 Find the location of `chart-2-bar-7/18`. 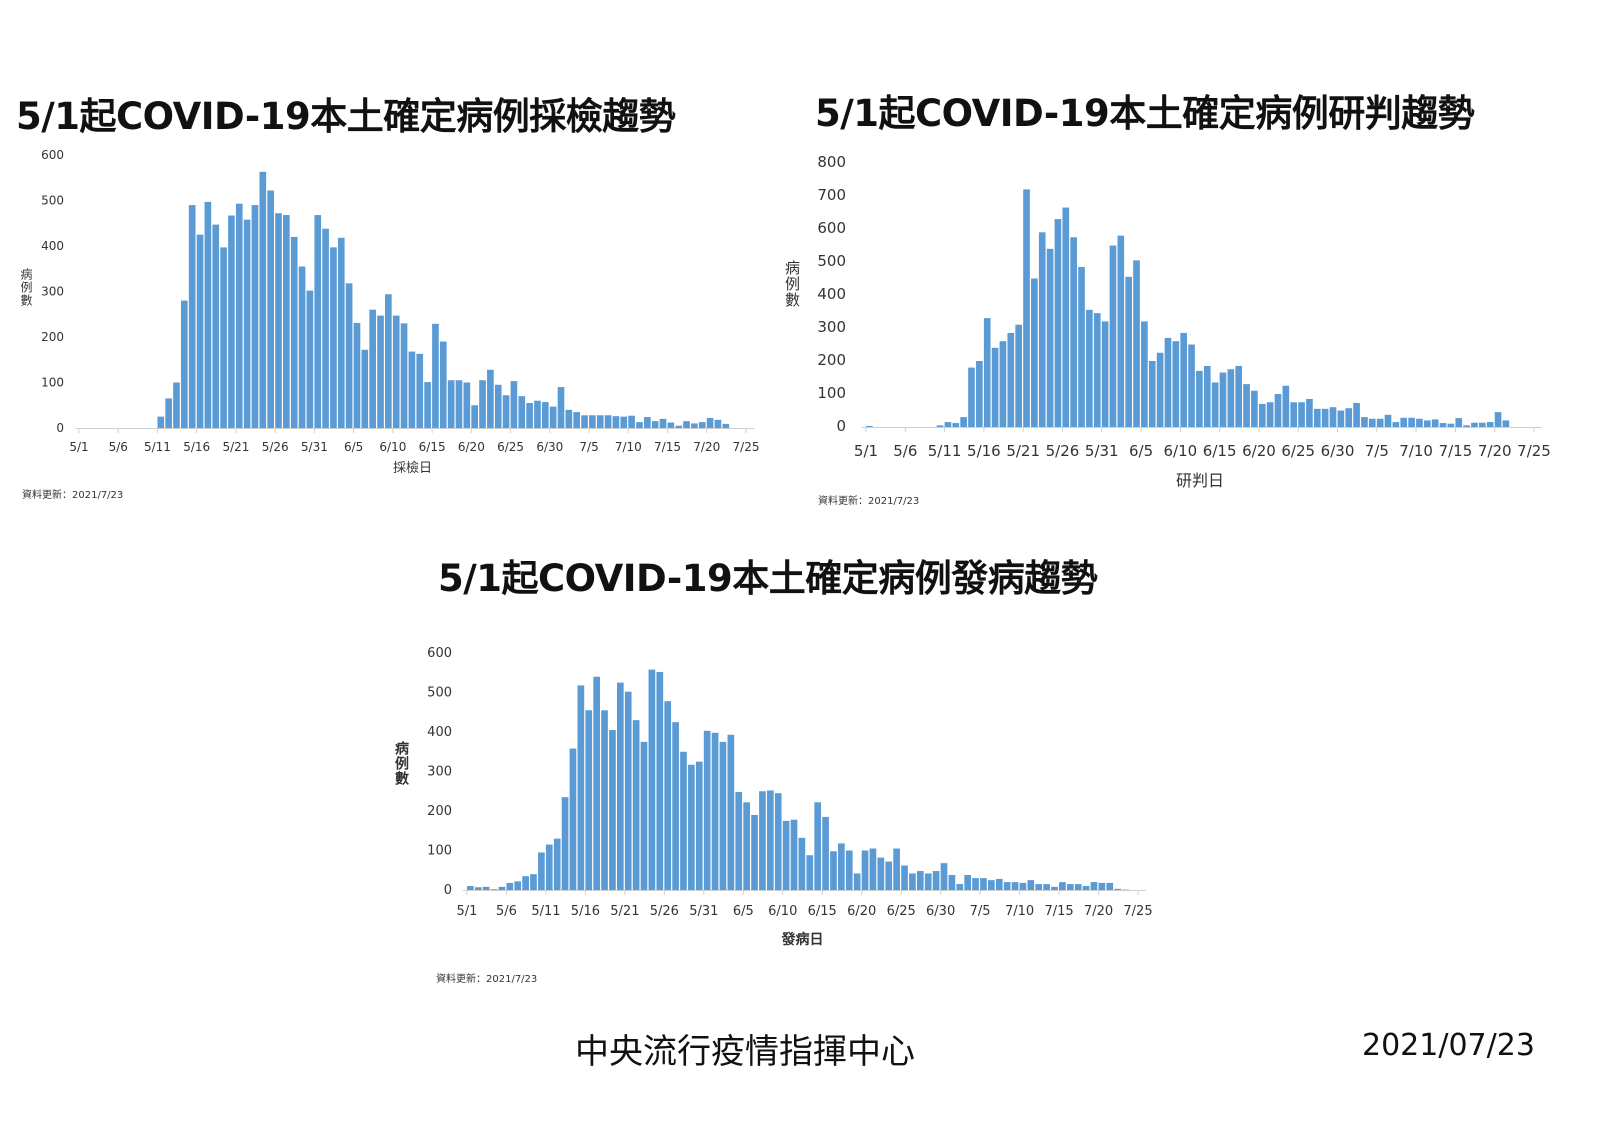

chart-2-bar-7/18 is located at coordinates (1482, 424).